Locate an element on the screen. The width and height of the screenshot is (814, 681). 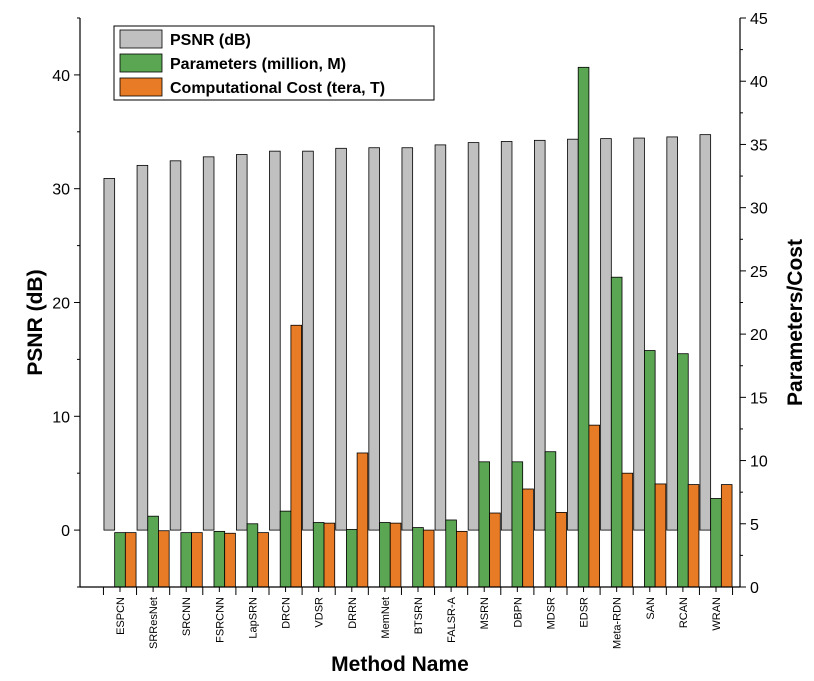
bar-cost-srresnet is located at coordinates (163, 559).